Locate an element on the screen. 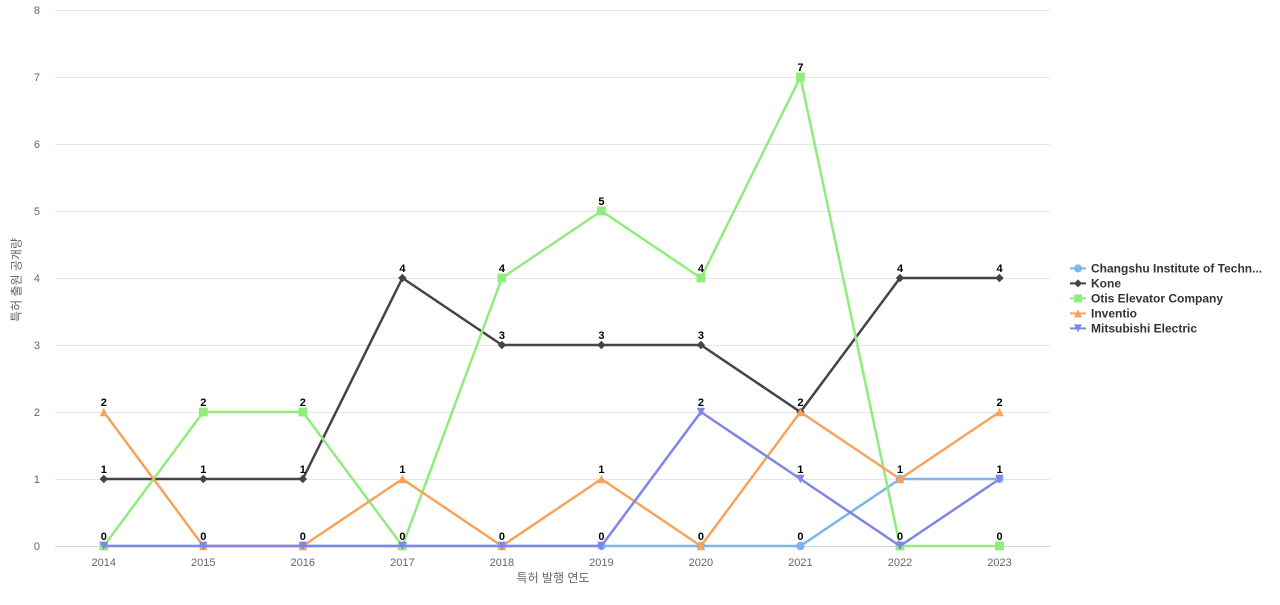  svg-text: 2017 is located at coordinates (402, 563).